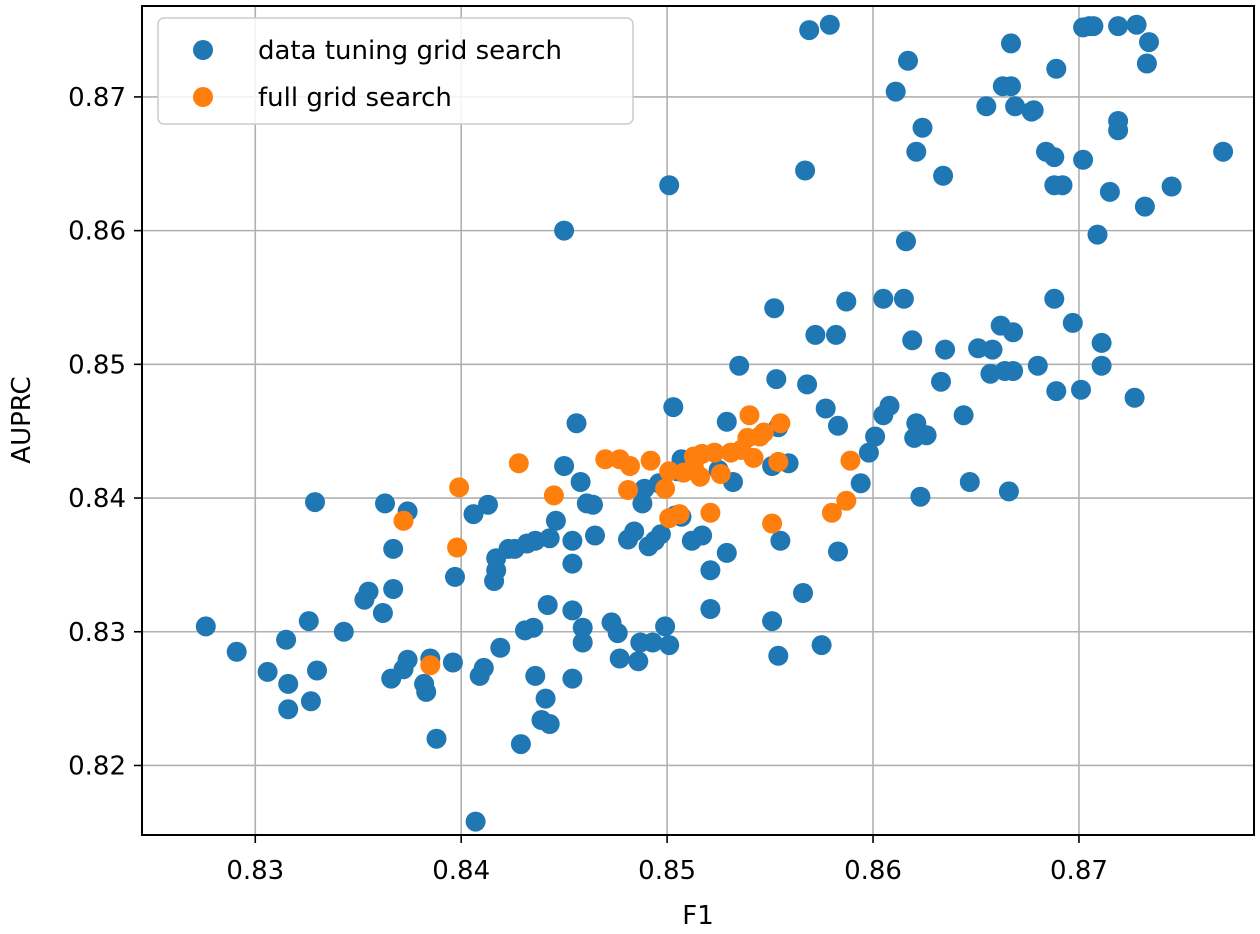  I want to click on x-tick-label: 0.85, so click(667, 871).